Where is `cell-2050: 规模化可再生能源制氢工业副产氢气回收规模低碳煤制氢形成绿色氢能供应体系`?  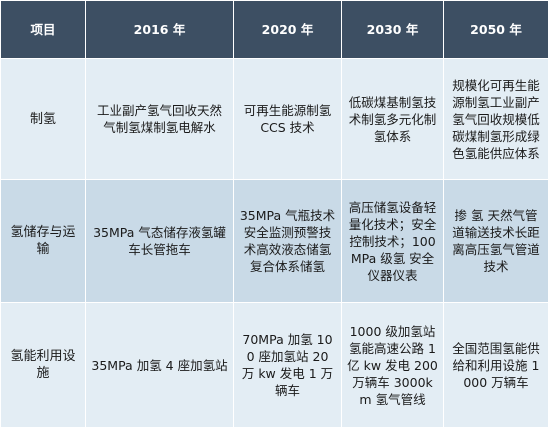
cell-2050: 规模化可再生能源制氢工业副产氢气回收规模低碳煤制氢形成绿色氢能供应体系 is located at coordinates (495, 119).